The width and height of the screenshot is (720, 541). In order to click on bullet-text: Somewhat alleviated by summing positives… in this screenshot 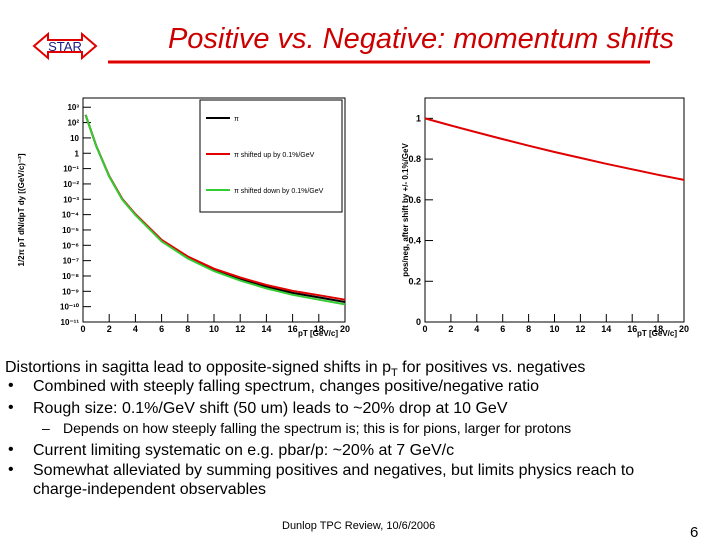, I will do `click(334, 480)`.